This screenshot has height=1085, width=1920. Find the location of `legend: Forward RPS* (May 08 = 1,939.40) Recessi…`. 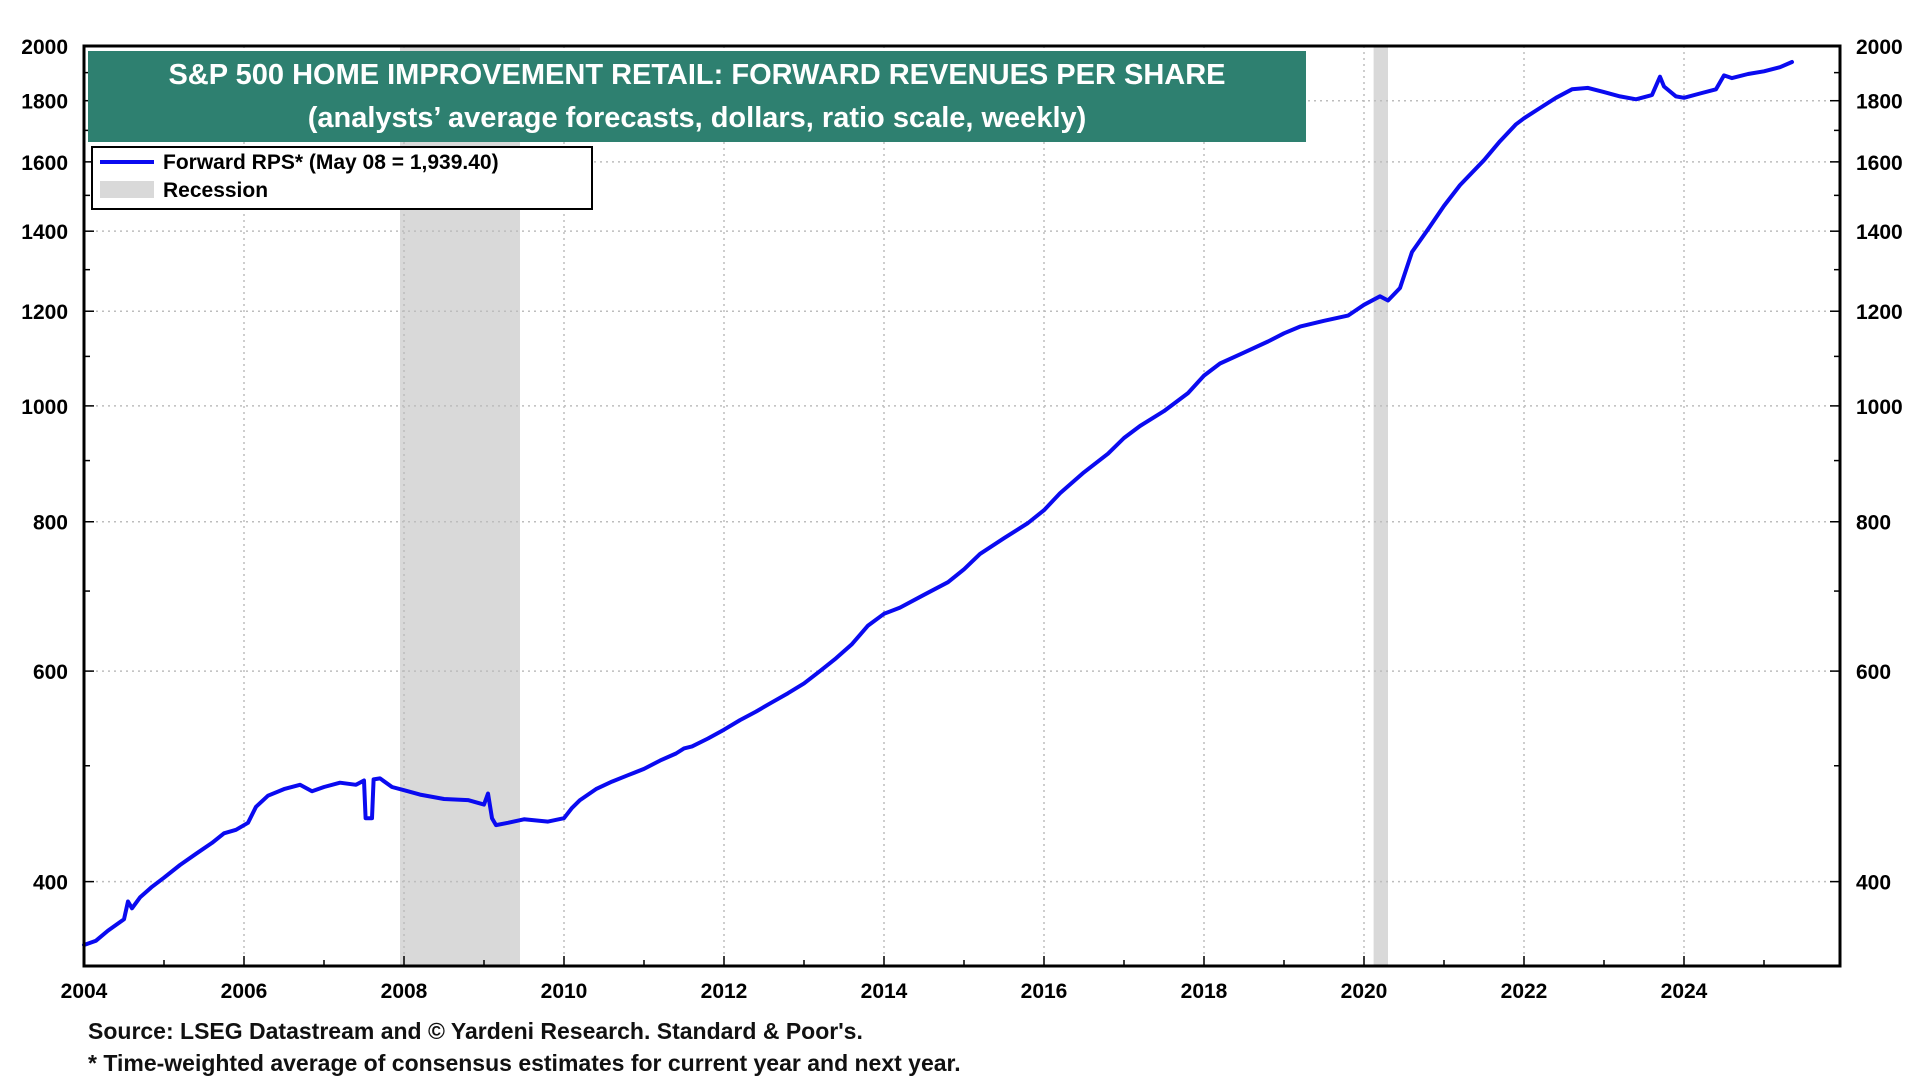

legend: Forward RPS* (May 08 = 1,939.40) Recessi… is located at coordinates (342, 178).